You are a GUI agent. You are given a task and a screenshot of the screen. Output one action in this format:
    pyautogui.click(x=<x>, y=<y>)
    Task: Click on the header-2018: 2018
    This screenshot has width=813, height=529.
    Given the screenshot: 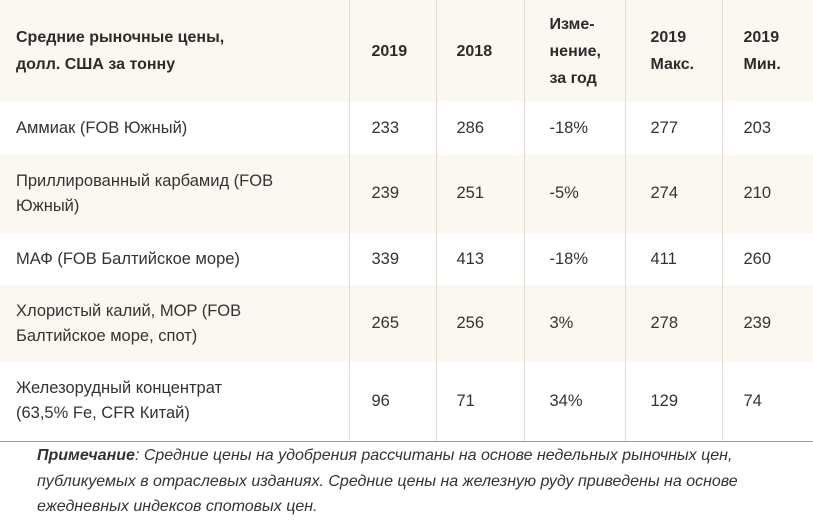 What is the action you would take?
    pyautogui.click(x=479, y=51)
    